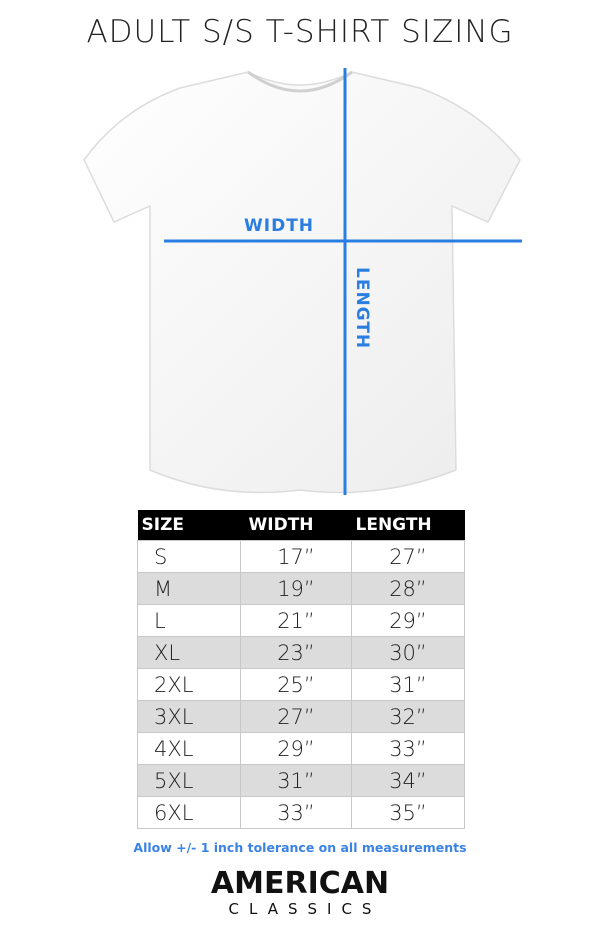 This screenshot has width=600, height=943. Describe the element at coordinates (362, 308) in the screenshot. I see `length-label: LENGTH` at that location.